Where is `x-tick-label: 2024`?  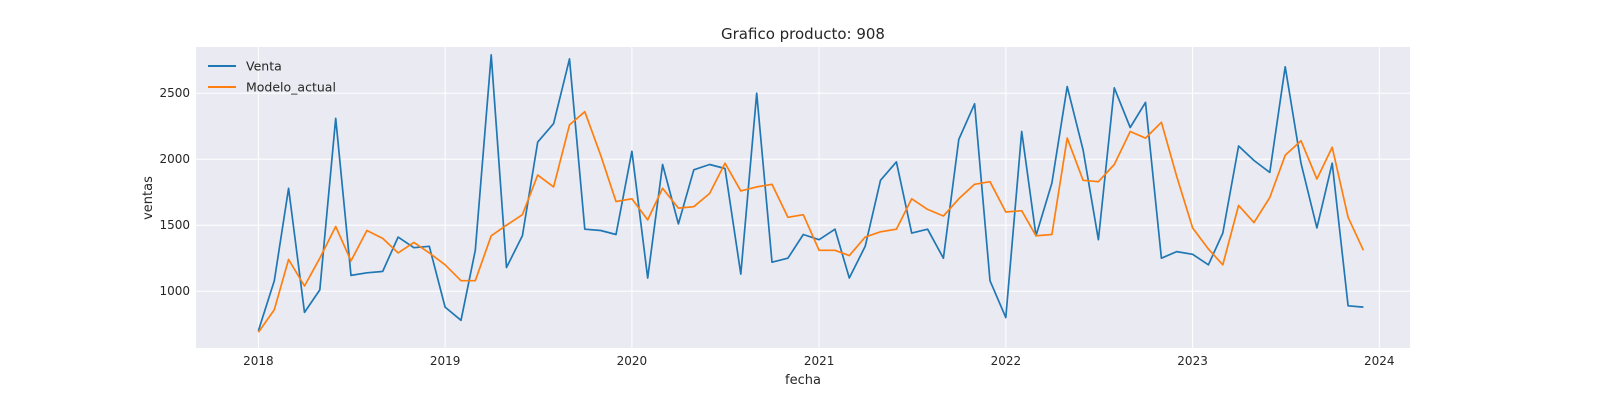 x-tick-label: 2024 is located at coordinates (1379, 361).